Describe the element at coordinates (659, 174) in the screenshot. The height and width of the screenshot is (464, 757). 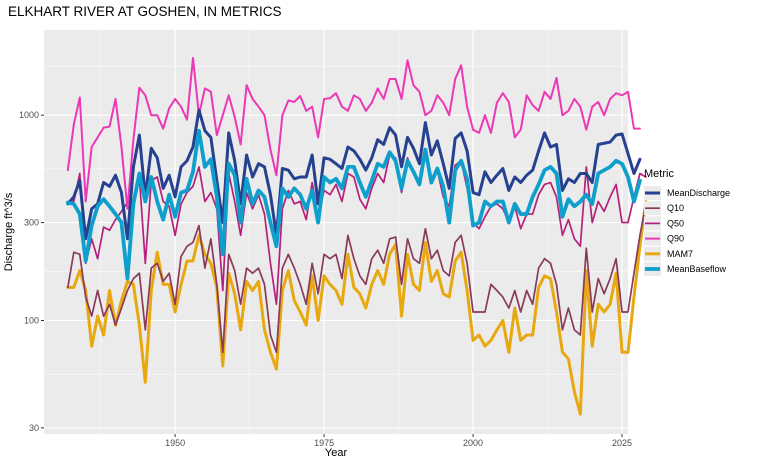
I see `legend-title: Metric` at that location.